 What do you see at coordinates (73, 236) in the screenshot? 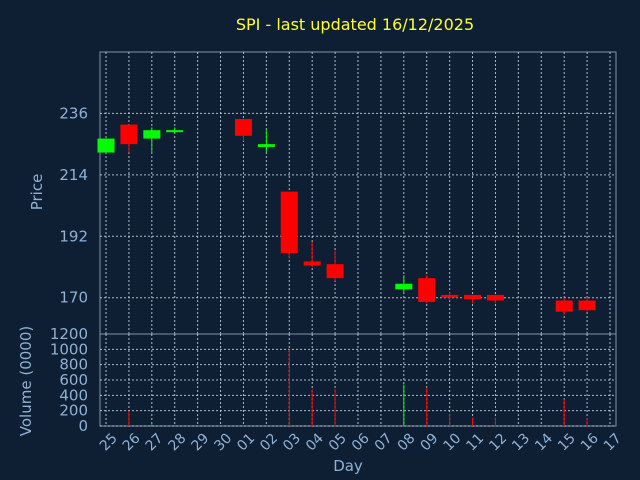
I see `price-tick-label: 192` at bounding box center [73, 236].